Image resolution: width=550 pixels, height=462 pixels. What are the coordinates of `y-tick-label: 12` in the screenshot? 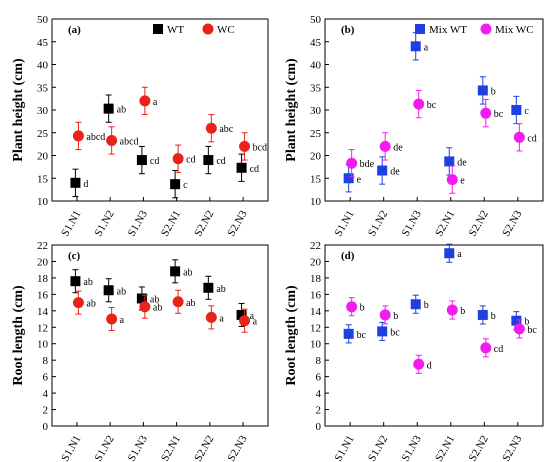 It's located at (42, 328).